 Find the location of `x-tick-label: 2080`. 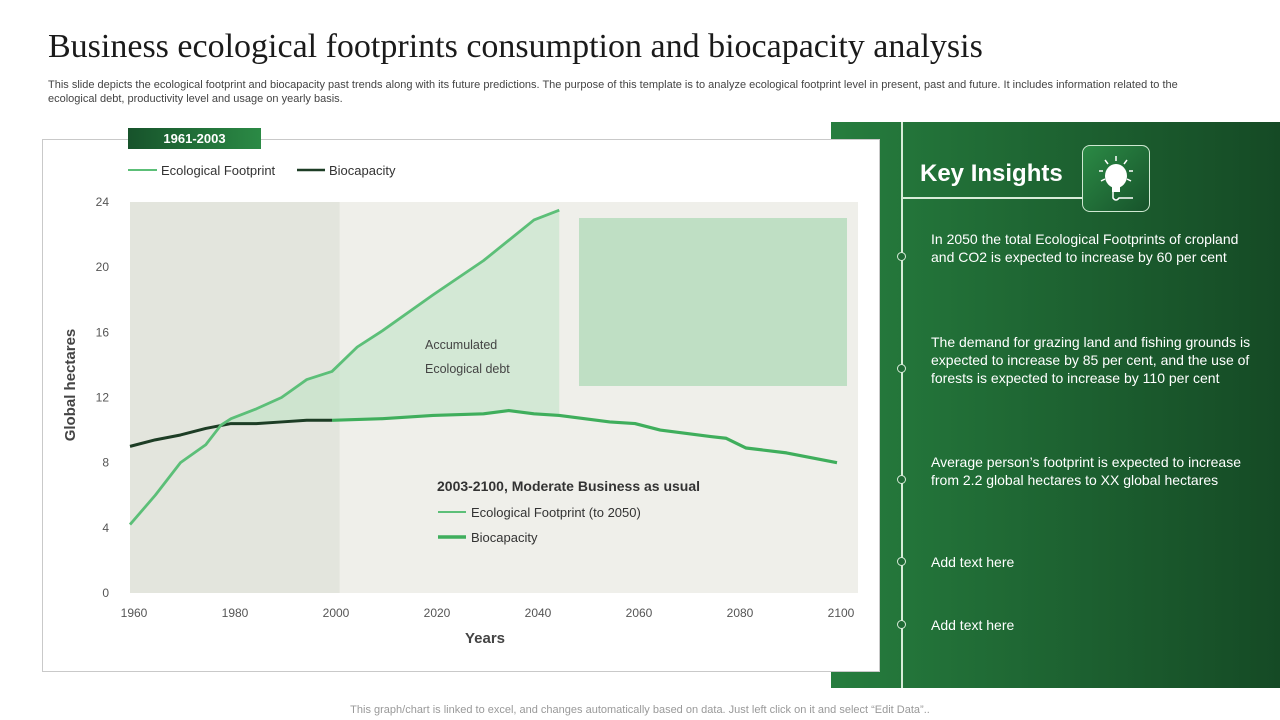

x-tick-label: 2080 is located at coordinates (740, 613).